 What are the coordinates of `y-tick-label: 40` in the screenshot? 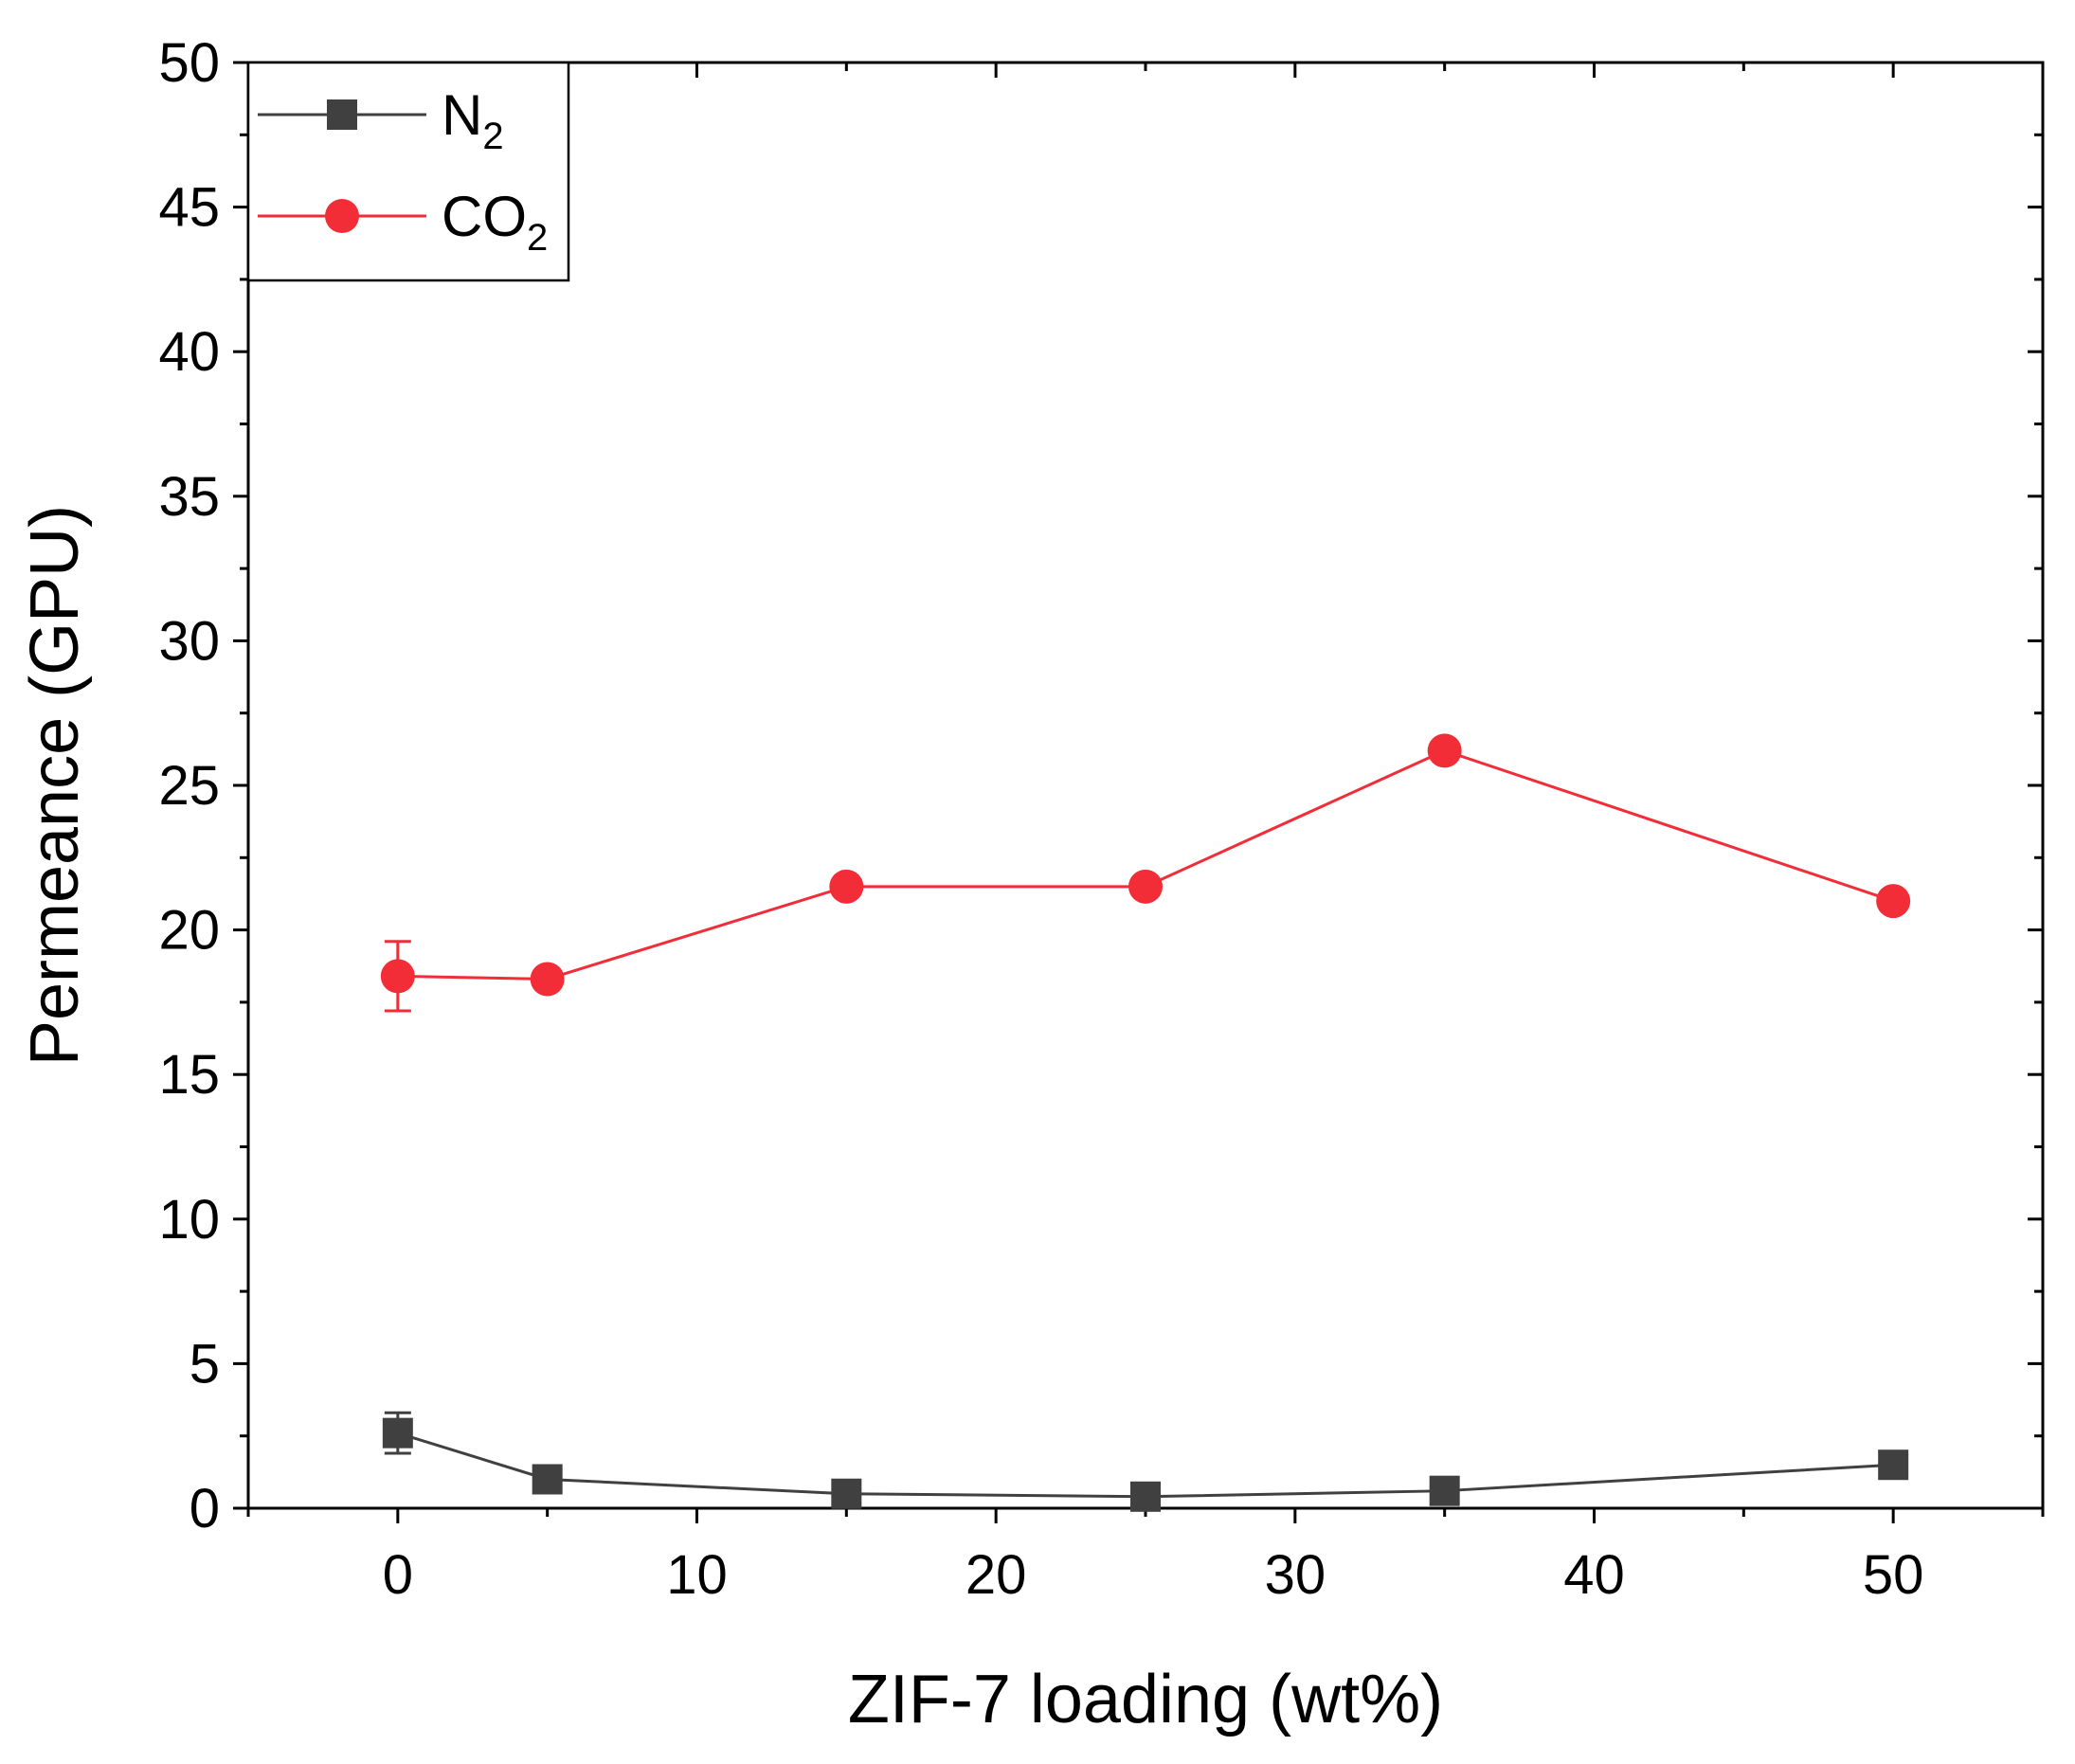 It's located at (189, 352).